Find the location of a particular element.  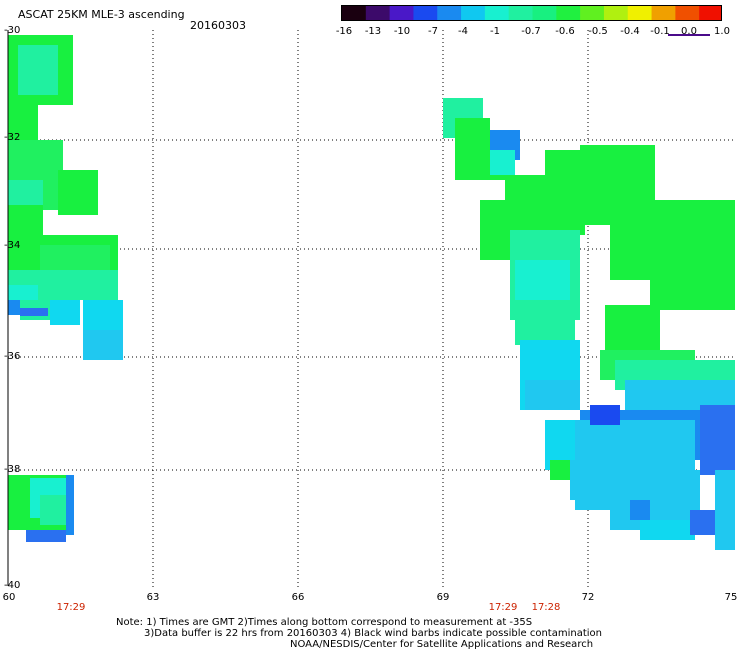

time-label: 17:28 is located at coordinates (546, 607).